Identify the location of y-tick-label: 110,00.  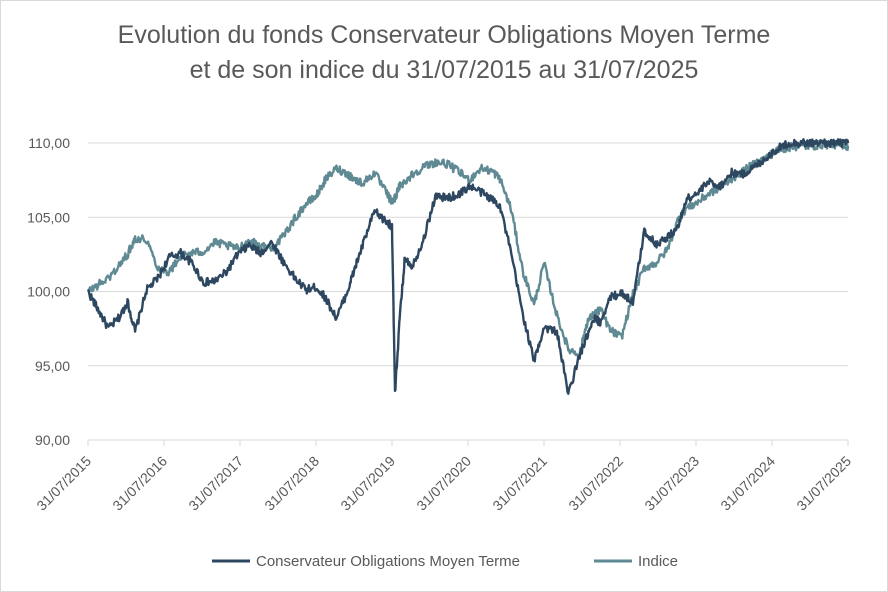
(49, 143).